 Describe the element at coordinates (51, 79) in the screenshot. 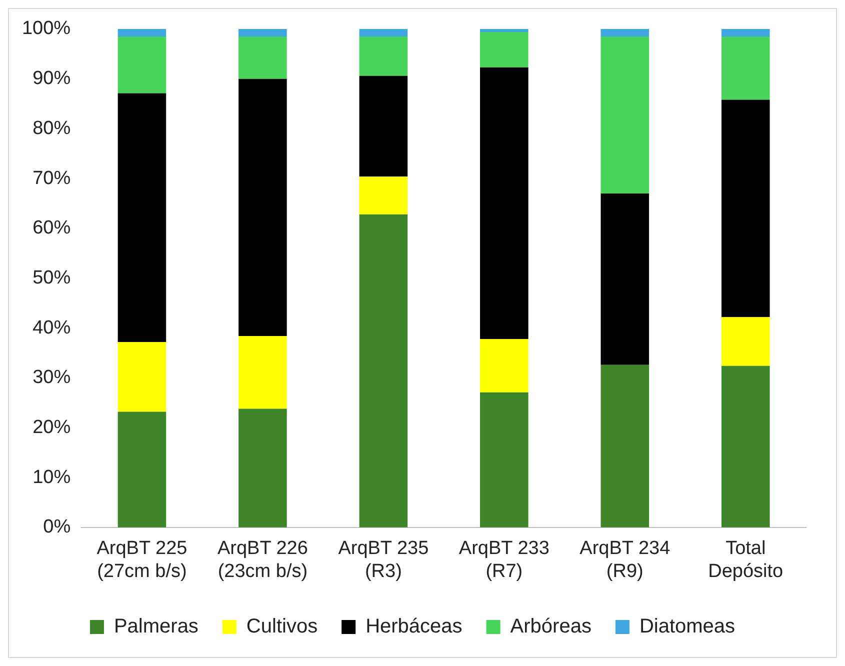

I see `y-tick-label: 90%` at that location.